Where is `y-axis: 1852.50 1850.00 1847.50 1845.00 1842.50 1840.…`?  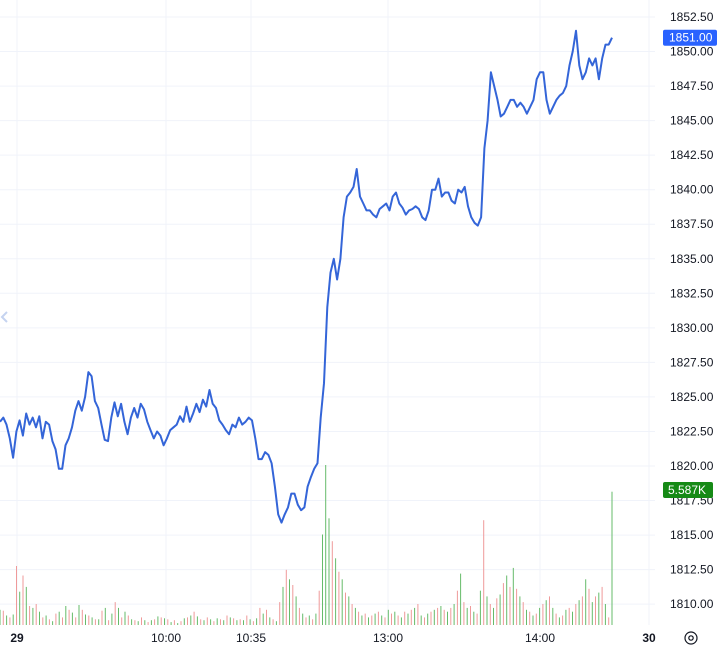 y-axis: 1852.50 1850.00 1847.50 1845.00 1842.50 1840.… is located at coordinates (692, 310).